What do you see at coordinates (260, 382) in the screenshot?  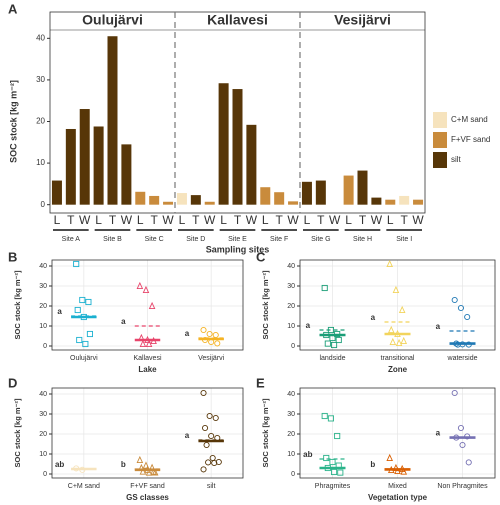 I see `panel-label: E` at bounding box center [260, 382].